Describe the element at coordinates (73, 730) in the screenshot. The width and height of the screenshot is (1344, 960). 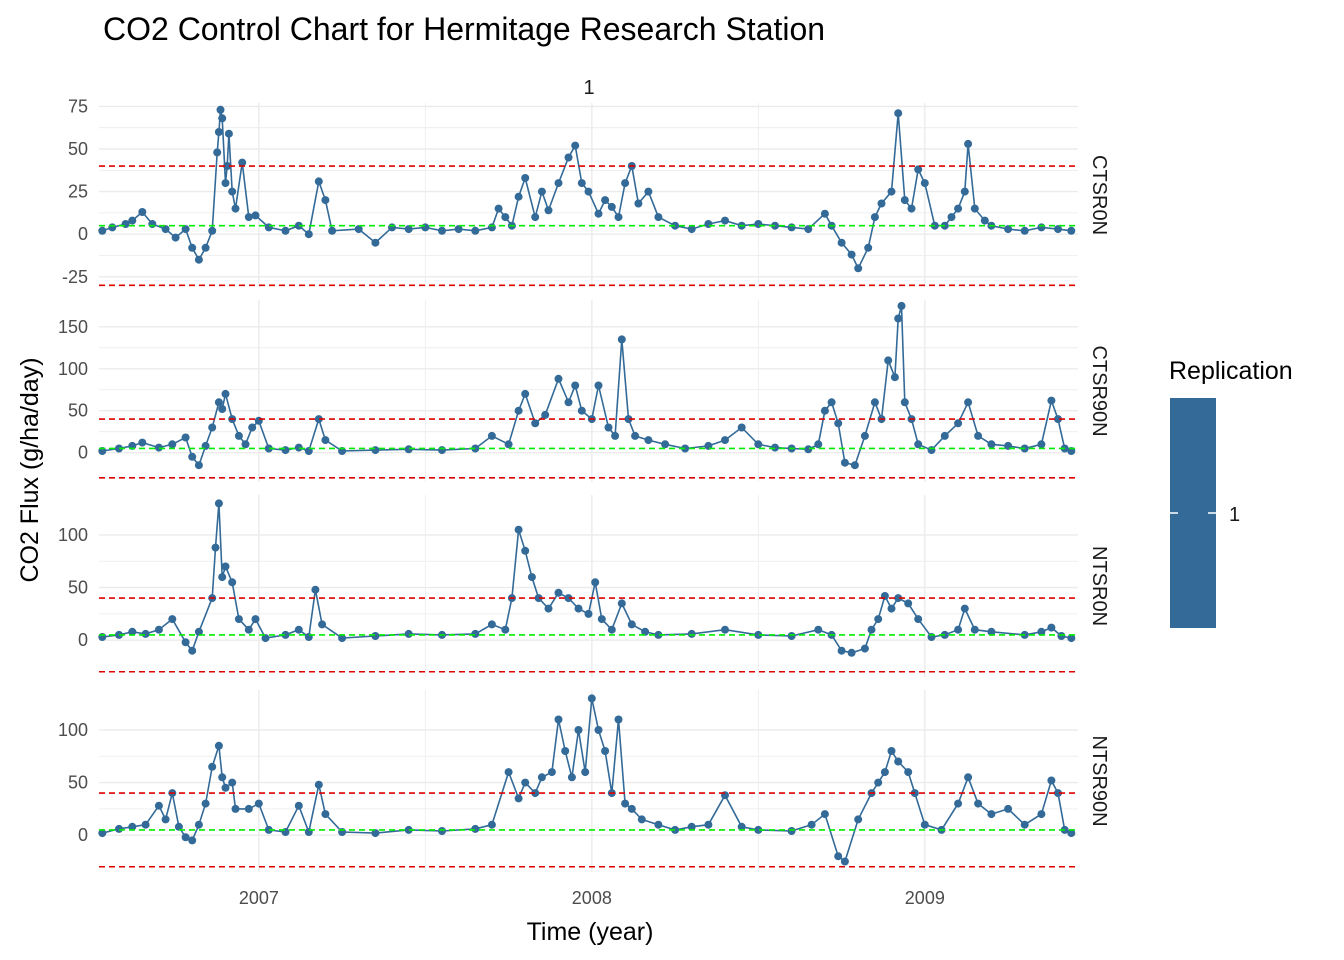
I see `y-tick-label: 100` at that location.